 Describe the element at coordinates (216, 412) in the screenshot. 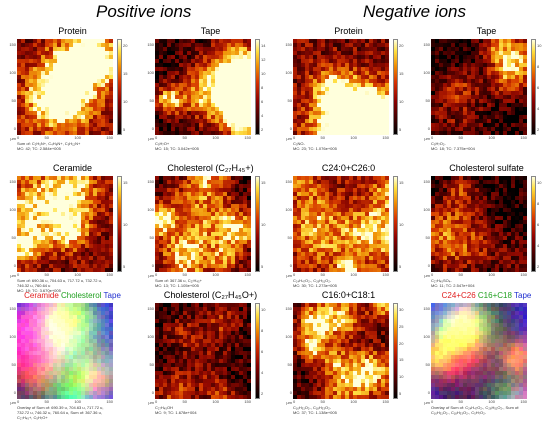

I see `caption-line: MC: 9; TC: 1.678e+004` at that location.